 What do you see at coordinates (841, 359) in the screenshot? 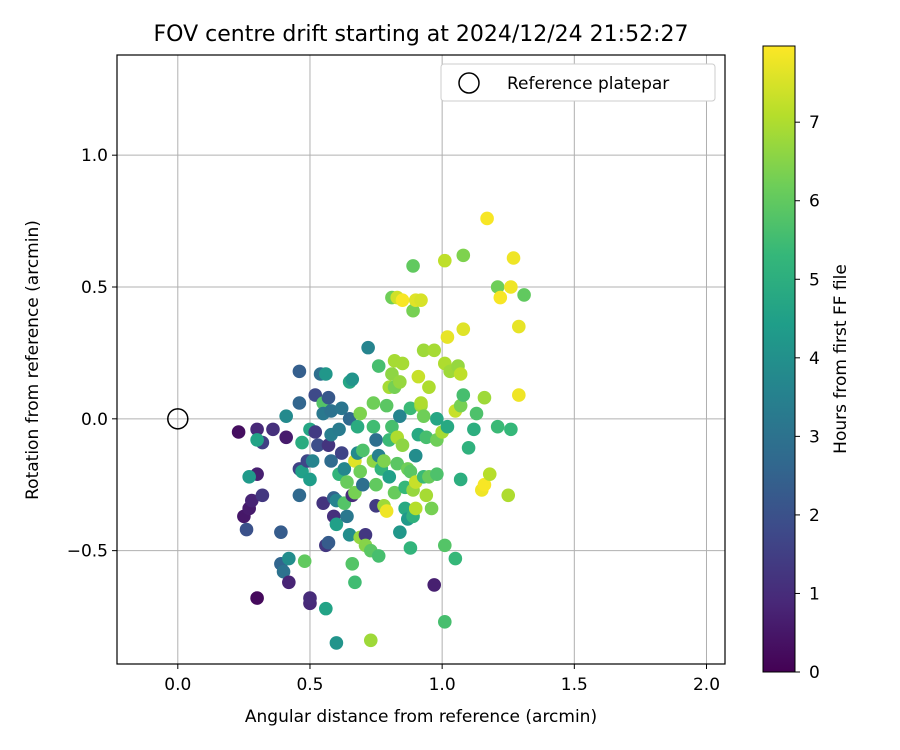
I see `colorbar-label: Hours from first FF file` at bounding box center [841, 359].